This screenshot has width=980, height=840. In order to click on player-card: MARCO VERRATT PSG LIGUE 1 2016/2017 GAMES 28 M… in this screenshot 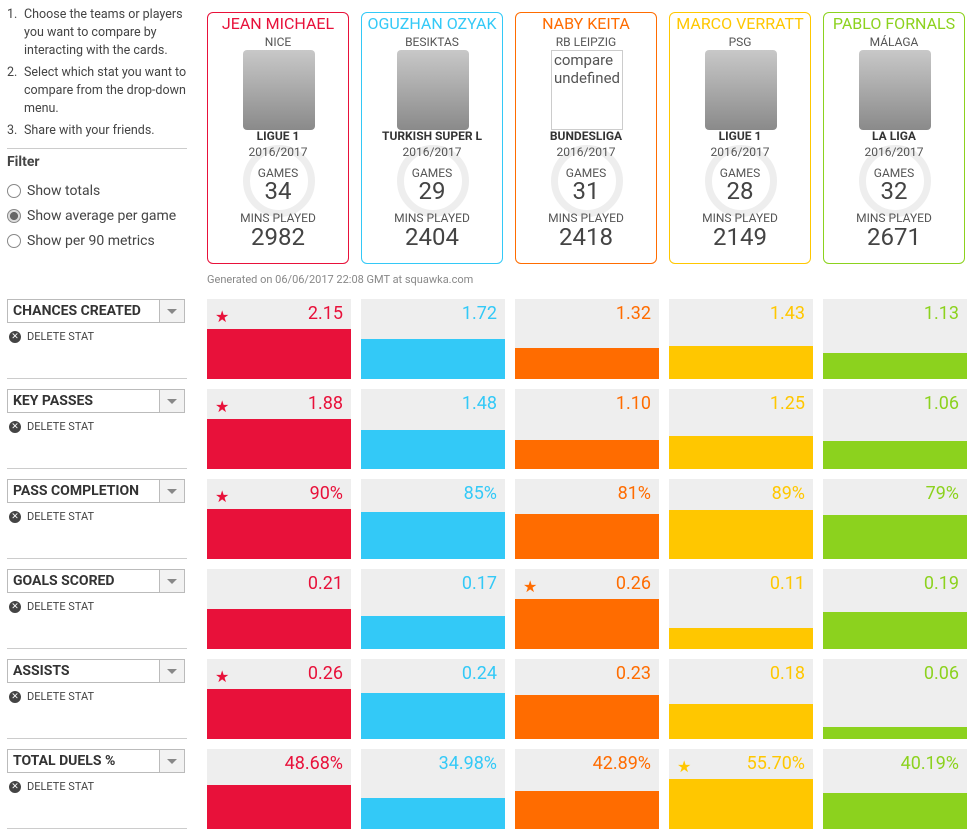, I will do `click(740, 138)`.